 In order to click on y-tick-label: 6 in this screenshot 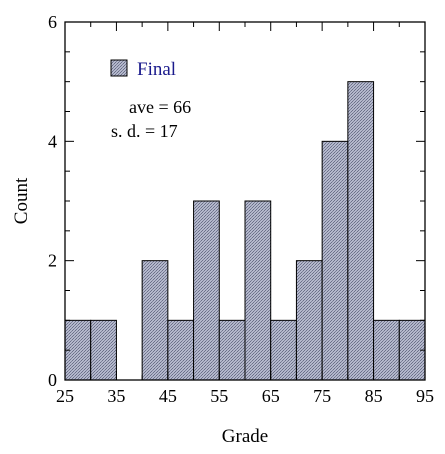, I will do `click(52, 22)`.